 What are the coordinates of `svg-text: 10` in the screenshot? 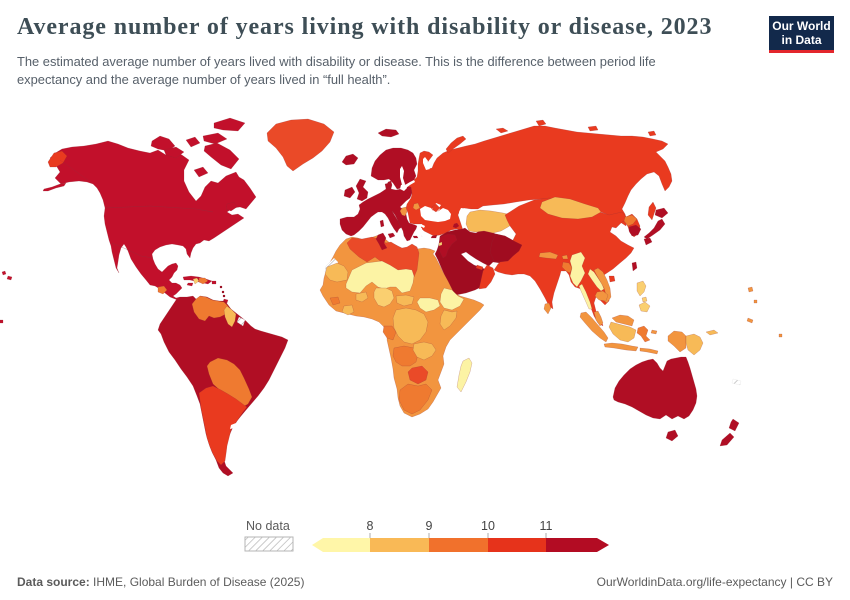 It's located at (488, 526).